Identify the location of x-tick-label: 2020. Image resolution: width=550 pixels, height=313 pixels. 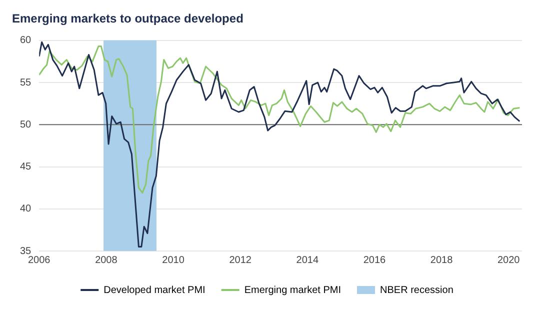
(508, 260).